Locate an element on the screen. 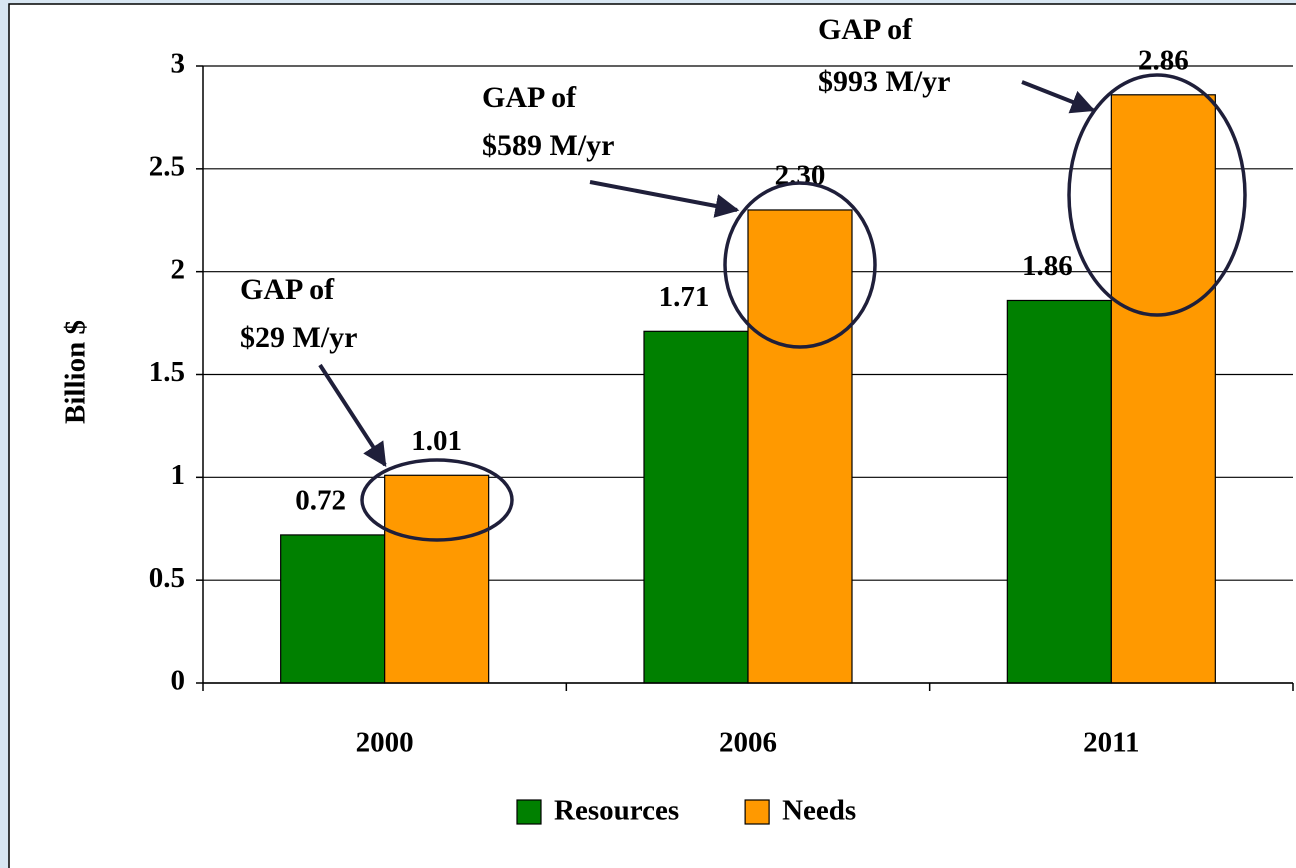 This screenshot has width=1296, height=868. annotation: $589 M/yr is located at coordinates (548, 145).